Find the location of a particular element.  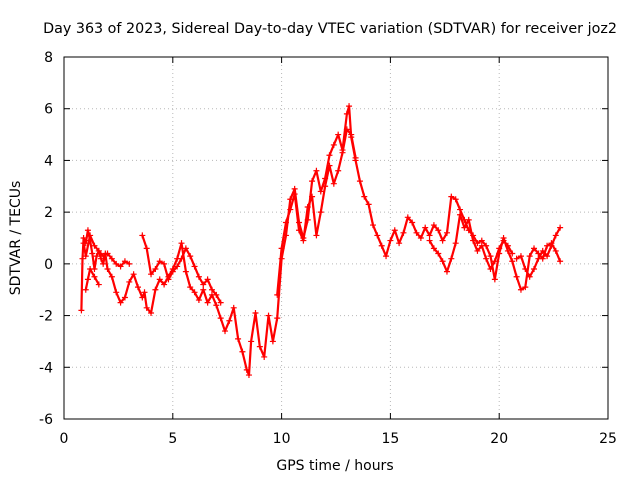

x-tick-label: 5 is located at coordinates (172, 439).